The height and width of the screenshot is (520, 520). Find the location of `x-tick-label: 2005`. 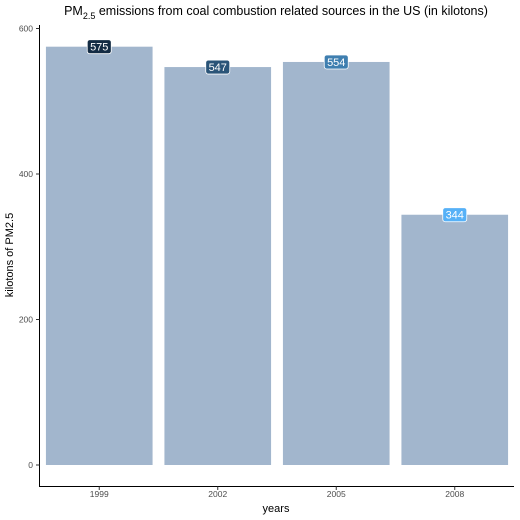

x-tick-label: 2005 is located at coordinates (336, 494).